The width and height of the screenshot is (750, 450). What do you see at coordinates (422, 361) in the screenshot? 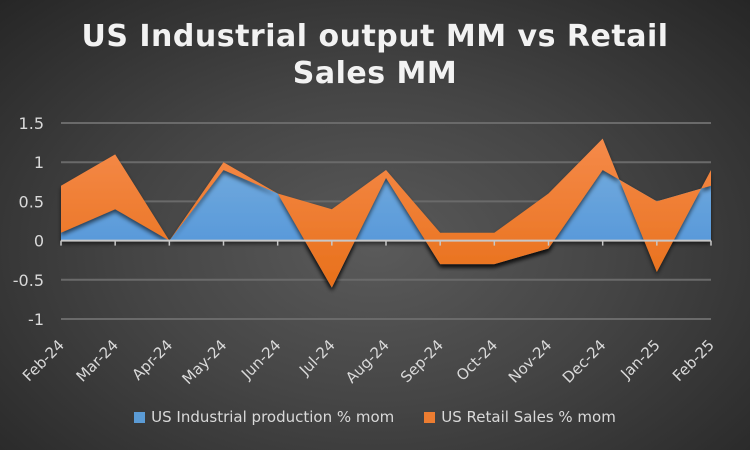
I see `x-tick-label: Sep-24` at bounding box center [422, 361].